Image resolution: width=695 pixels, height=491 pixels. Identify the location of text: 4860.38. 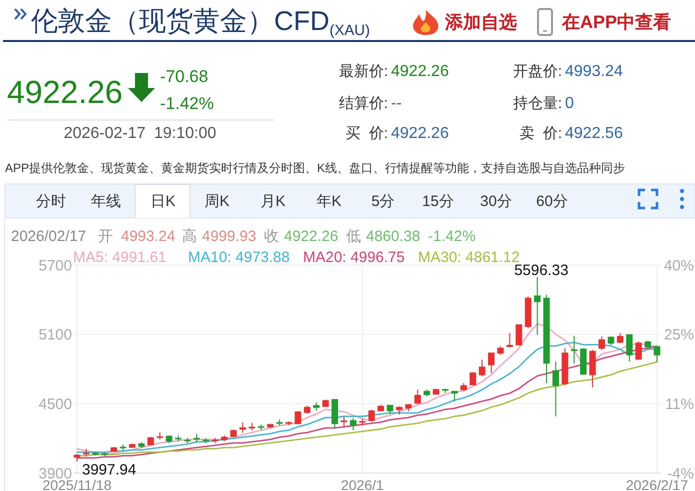
(393, 236).